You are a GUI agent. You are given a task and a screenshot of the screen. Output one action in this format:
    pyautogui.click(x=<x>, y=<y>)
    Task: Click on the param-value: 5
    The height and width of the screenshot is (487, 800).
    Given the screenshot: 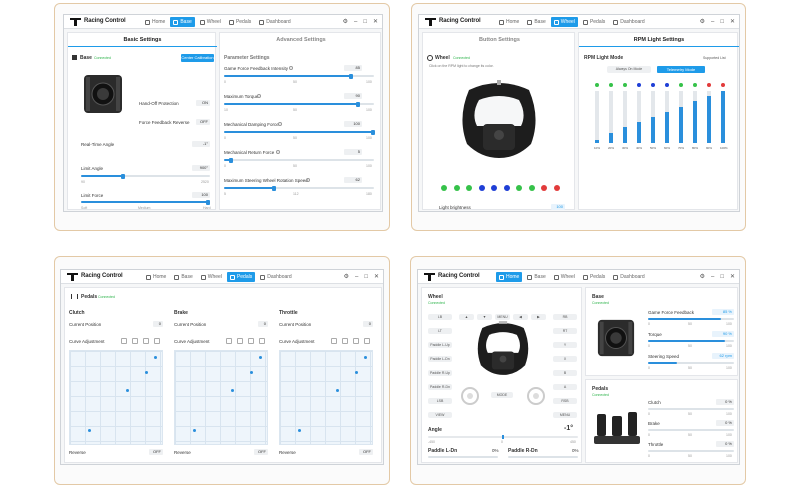 What is the action you would take?
    pyautogui.click(x=353, y=152)
    